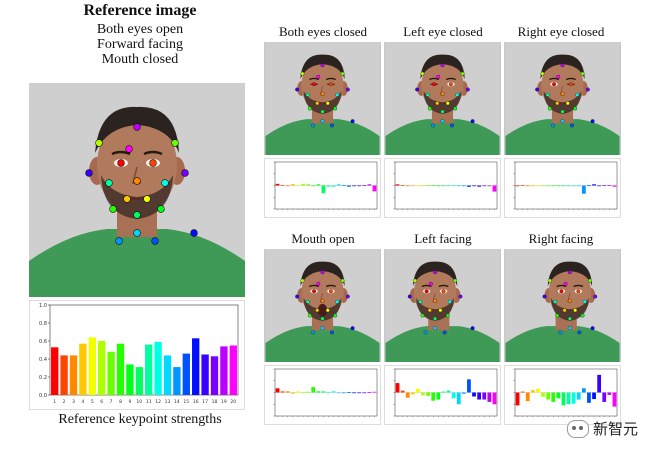  I want to click on x-tick-label: 3, so click(73, 402).